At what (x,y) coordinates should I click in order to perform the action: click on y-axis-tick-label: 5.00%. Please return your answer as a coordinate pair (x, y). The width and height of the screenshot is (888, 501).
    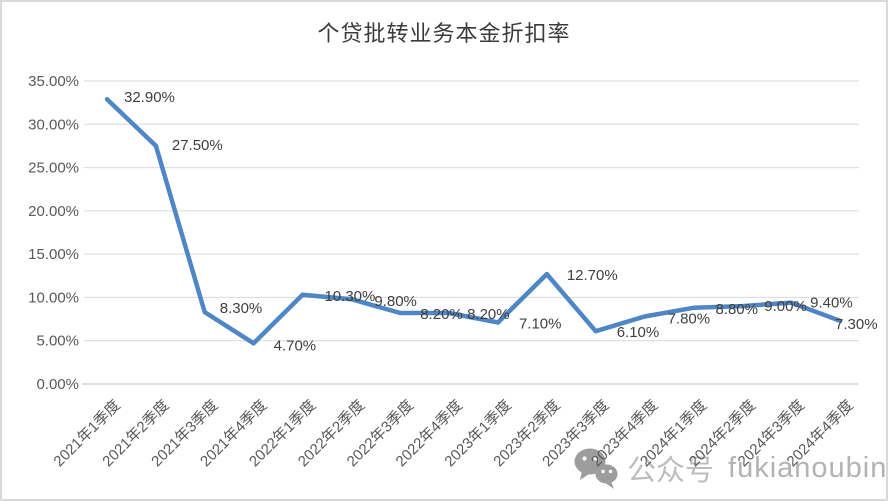
    Looking at the image, I should click on (57, 341).